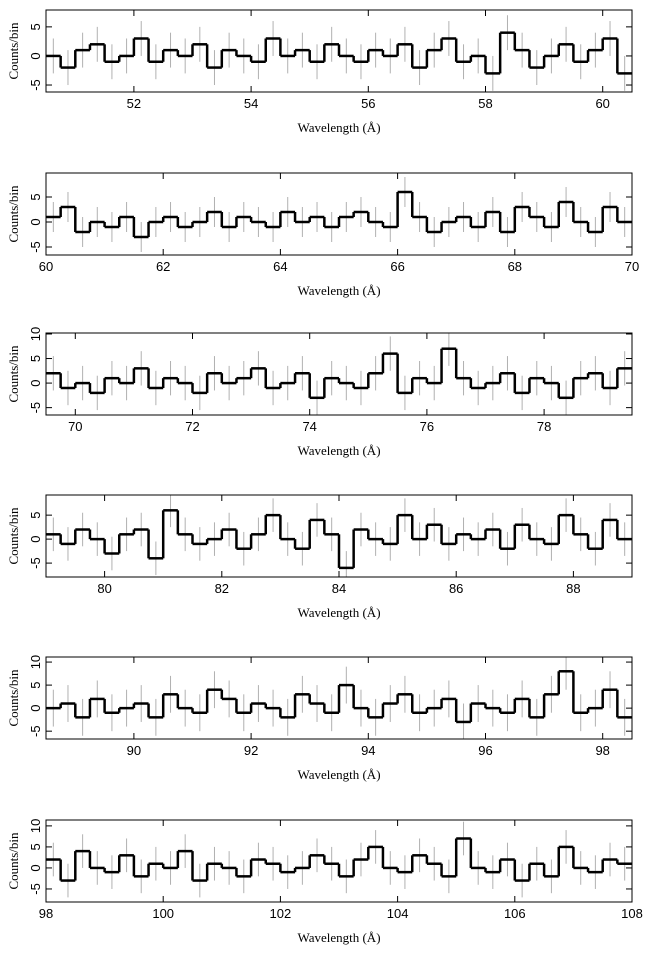 This screenshot has width=652, height=958. What do you see at coordinates (134, 103) in the screenshot?
I see `x-tick-label: 52` at bounding box center [134, 103].